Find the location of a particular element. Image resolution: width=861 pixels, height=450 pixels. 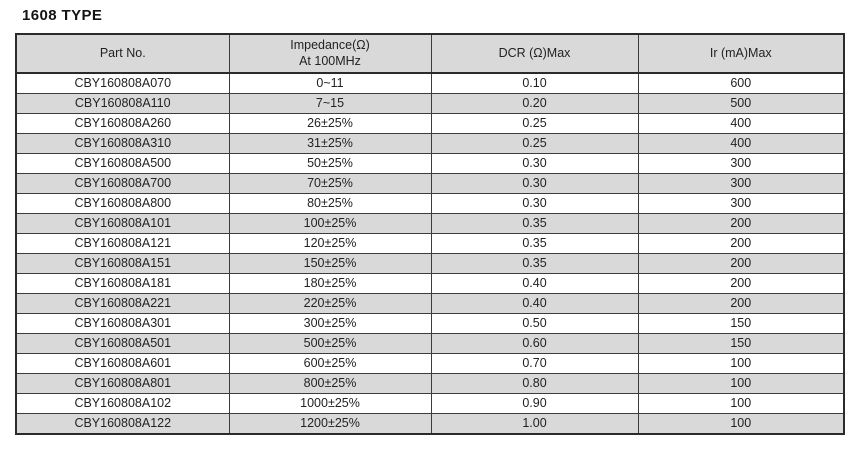

cell-impedance: 26±25% is located at coordinates (330, 123).